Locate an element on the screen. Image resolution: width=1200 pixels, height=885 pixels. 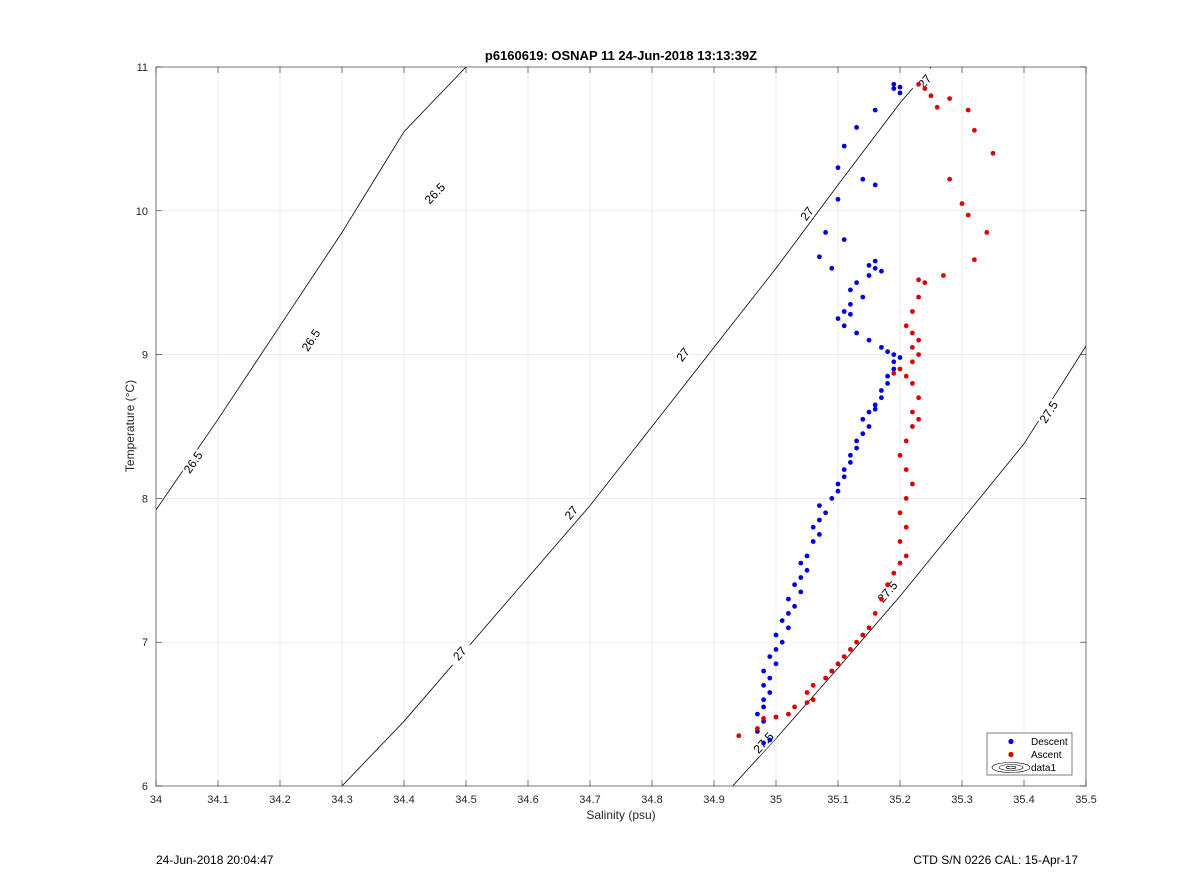
legend-box is located at coordinates (1029, 754).